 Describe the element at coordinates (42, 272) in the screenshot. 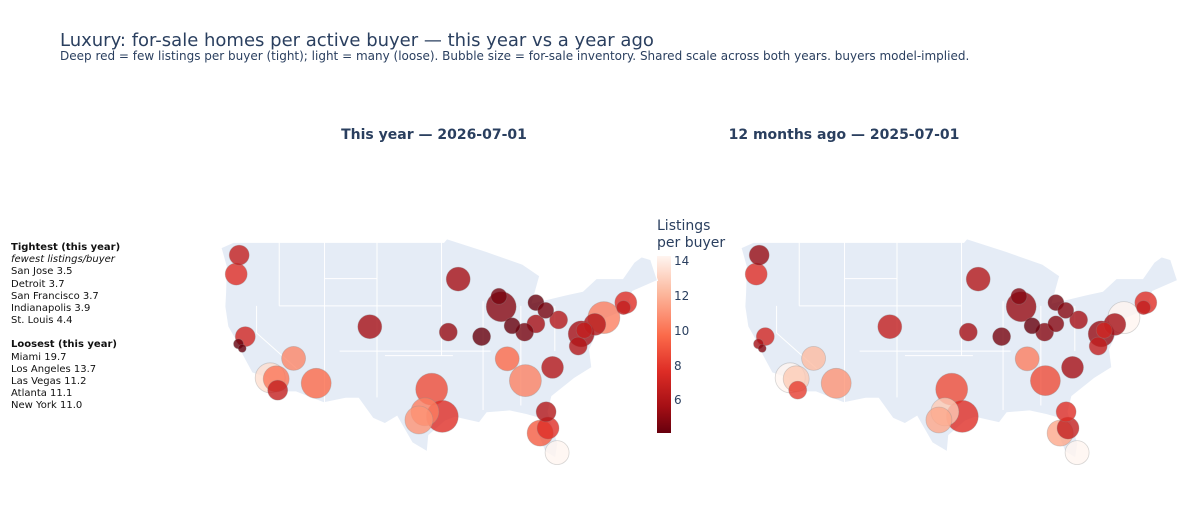

I see `tight-item: San Jose 3.5` at that location.